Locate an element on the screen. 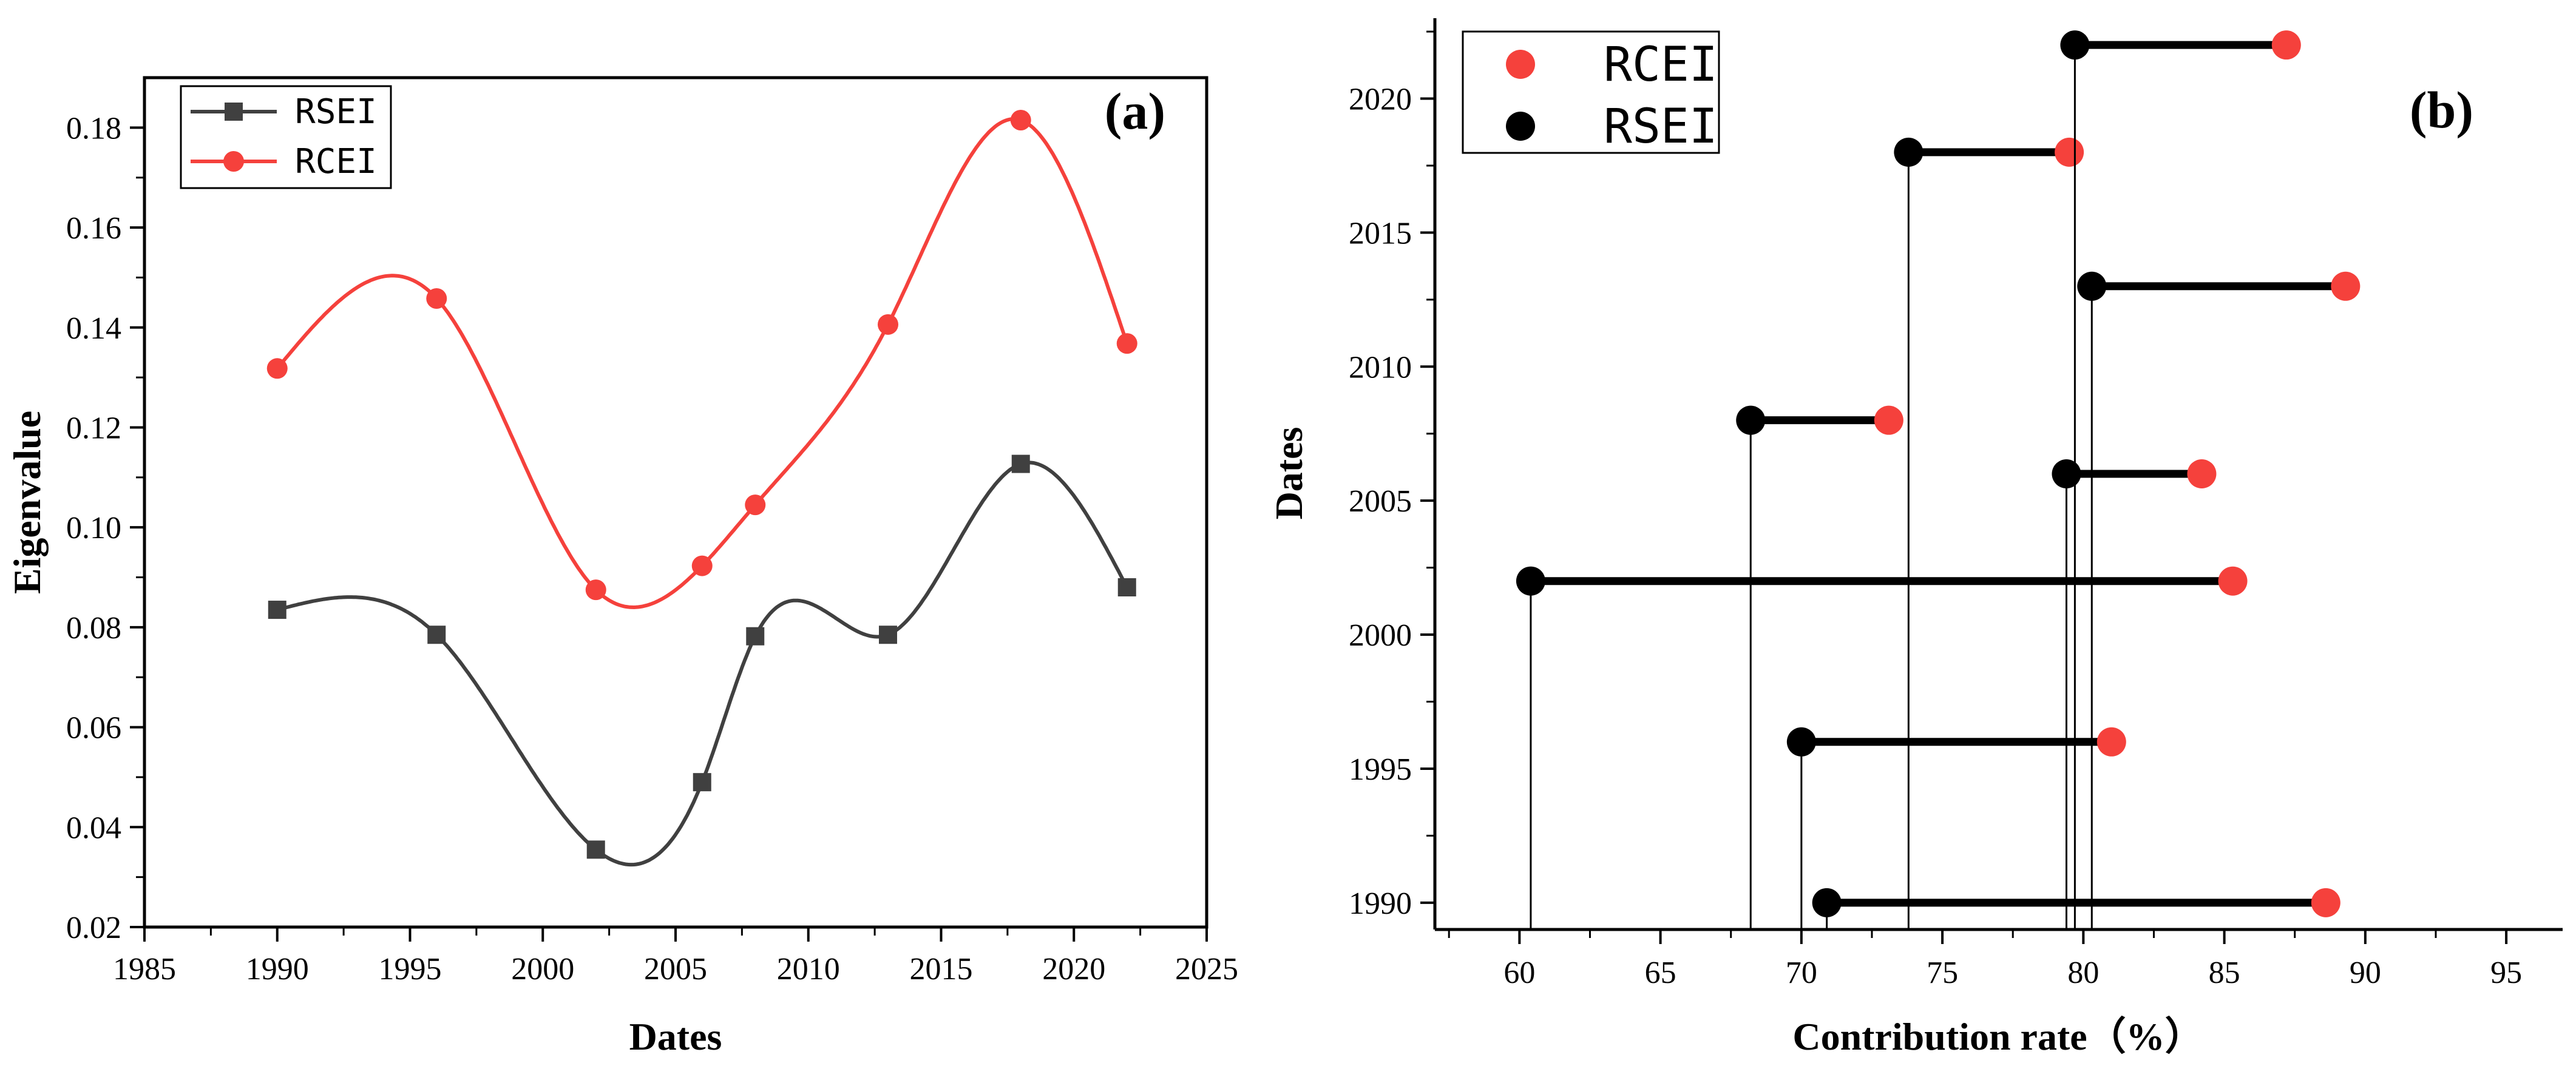 The image size is (2576, 1066). y-tick-label-0.18: 0.18 is located at coordinates (93, 128).